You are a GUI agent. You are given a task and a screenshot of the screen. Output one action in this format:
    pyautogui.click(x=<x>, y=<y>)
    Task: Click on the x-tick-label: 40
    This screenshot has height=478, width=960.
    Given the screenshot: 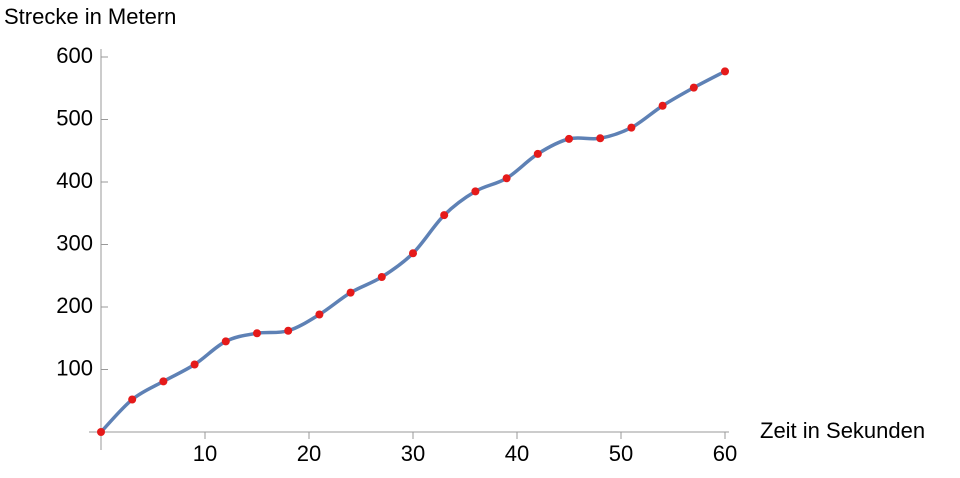 What is the action you would take?
    pyautogui.click(x=517, y=453)
    